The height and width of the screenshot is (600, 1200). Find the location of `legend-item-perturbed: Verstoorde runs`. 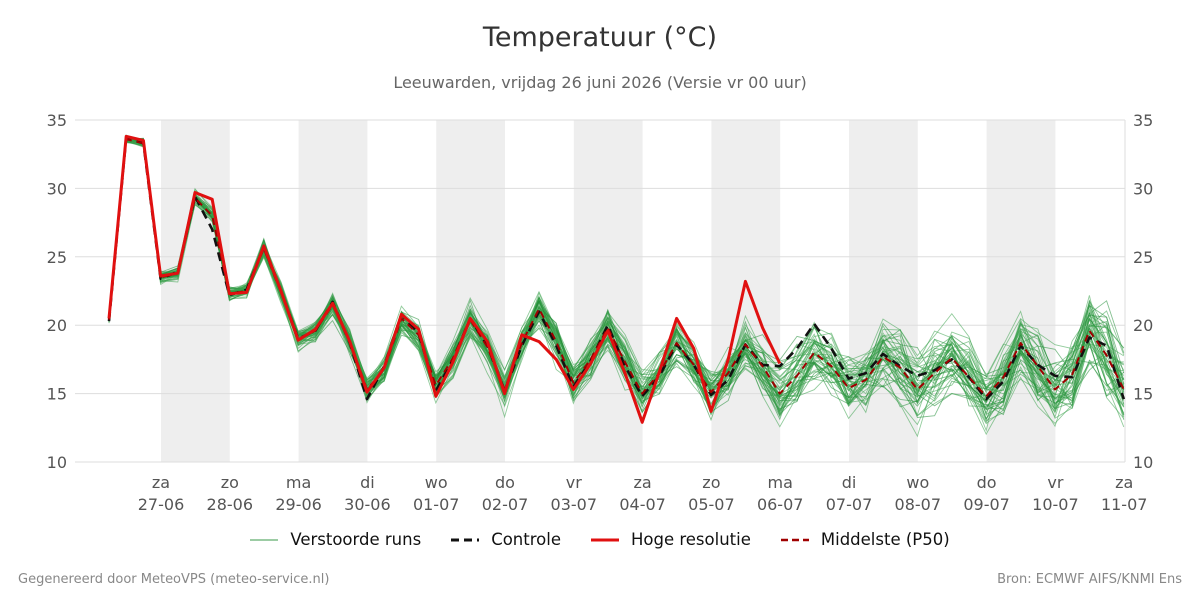

legend-item-perturbed: Verstoorde runs is located at coordinates (335, 539).